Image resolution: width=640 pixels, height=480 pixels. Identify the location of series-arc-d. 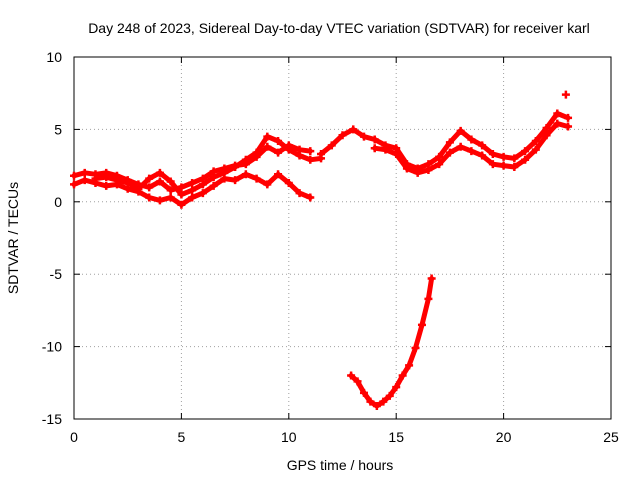
(445, 141).